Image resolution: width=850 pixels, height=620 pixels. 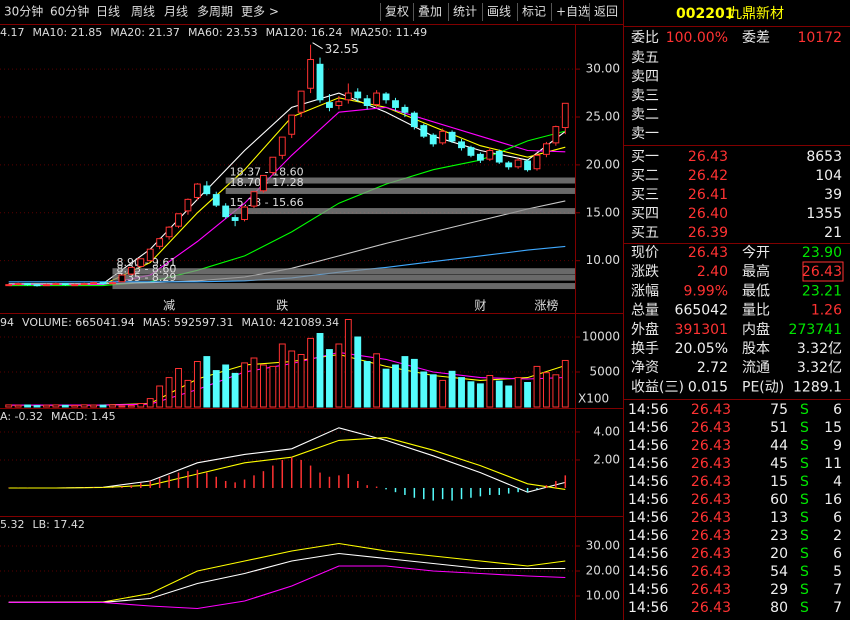 I want to click on toolbar-tab: 月线, so click(x=176, y=12).